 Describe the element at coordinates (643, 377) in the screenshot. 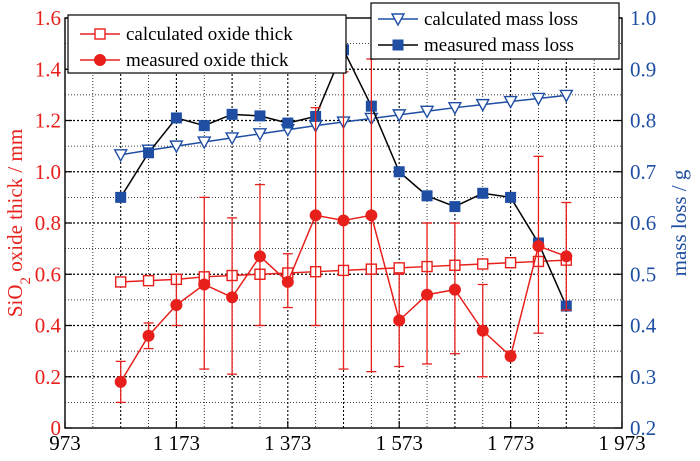

I see `right-y-tick-label: 0.3` at that location.